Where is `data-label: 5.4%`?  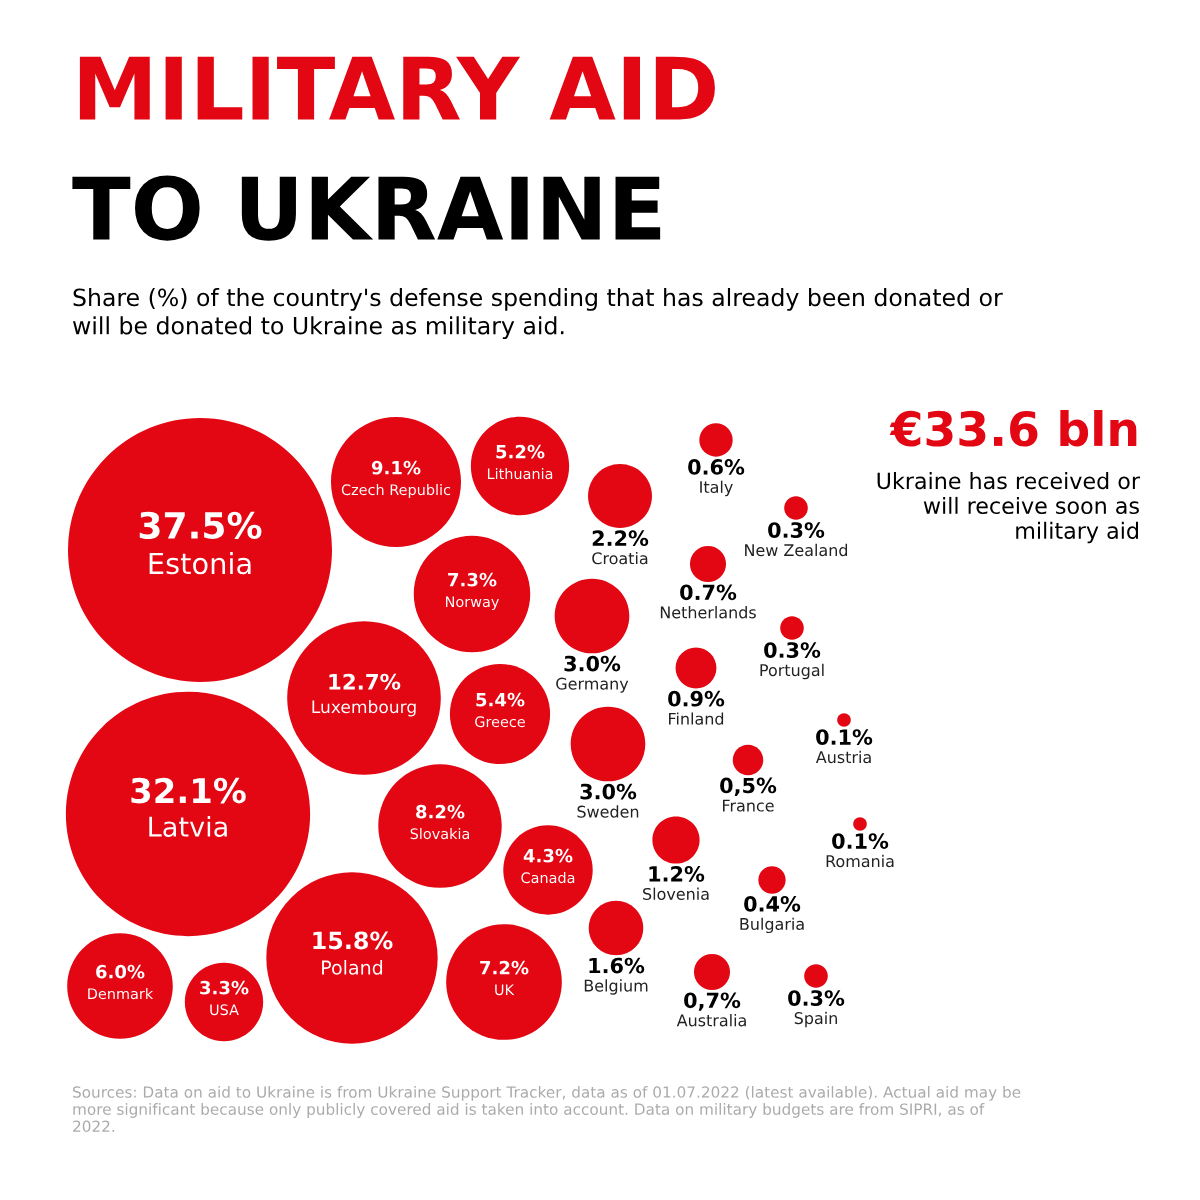
data-label: 5.4% is located at coordinates (500, 699).